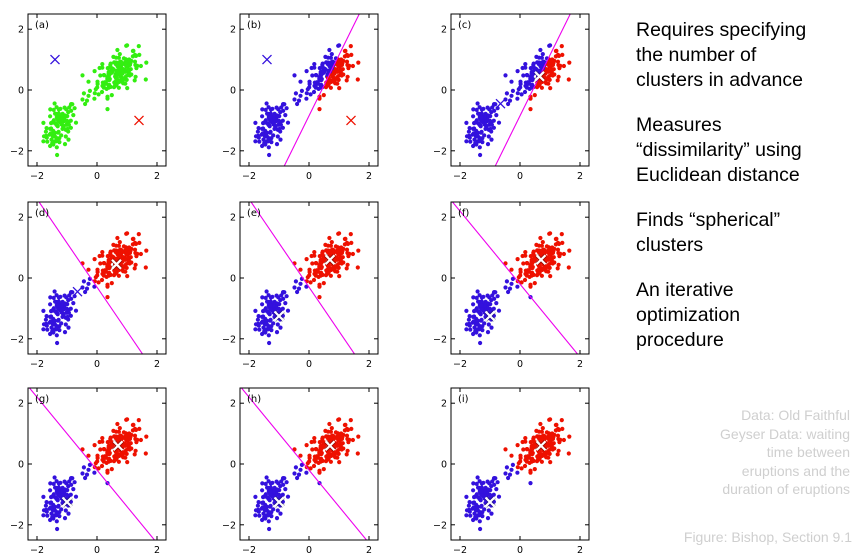 The image size is (864, 558). Describe the element at coordinates (708, 232) in the screenshot. I see `bullet-3: Finds “spherical” clusters` at that location.